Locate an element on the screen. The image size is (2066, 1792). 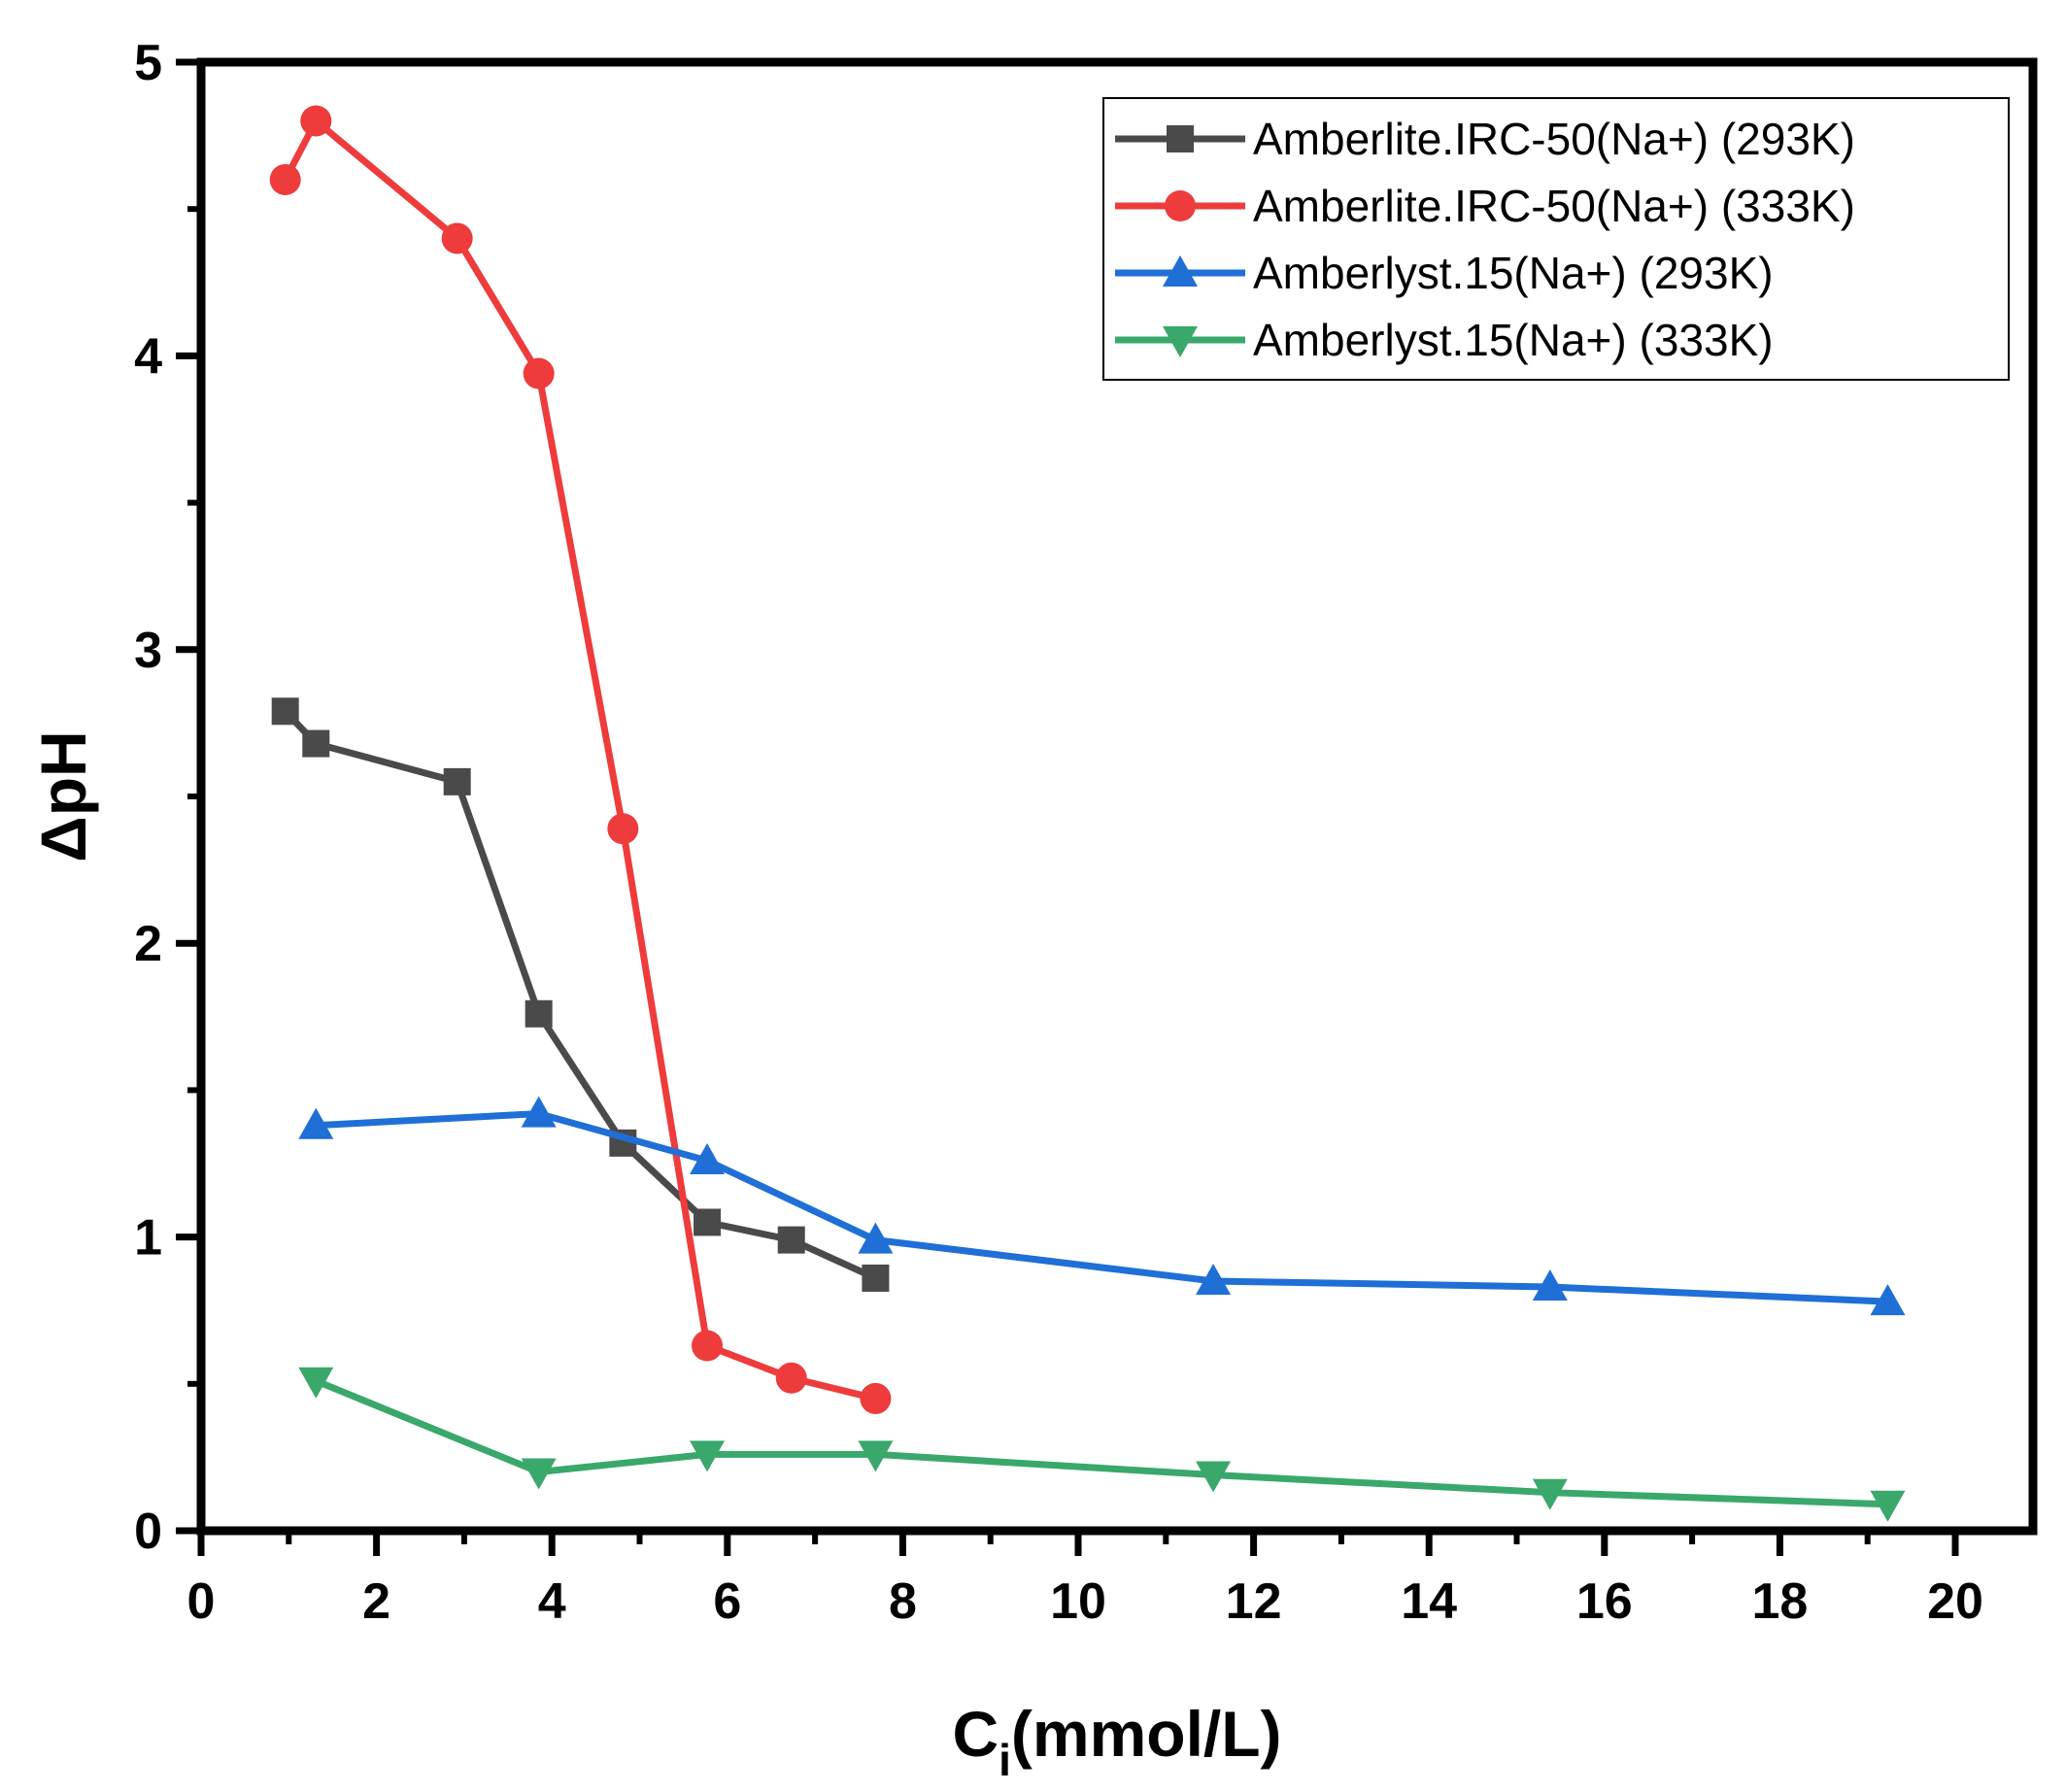
x-tick-label: 20 is located at coordinates (1955, 1601).